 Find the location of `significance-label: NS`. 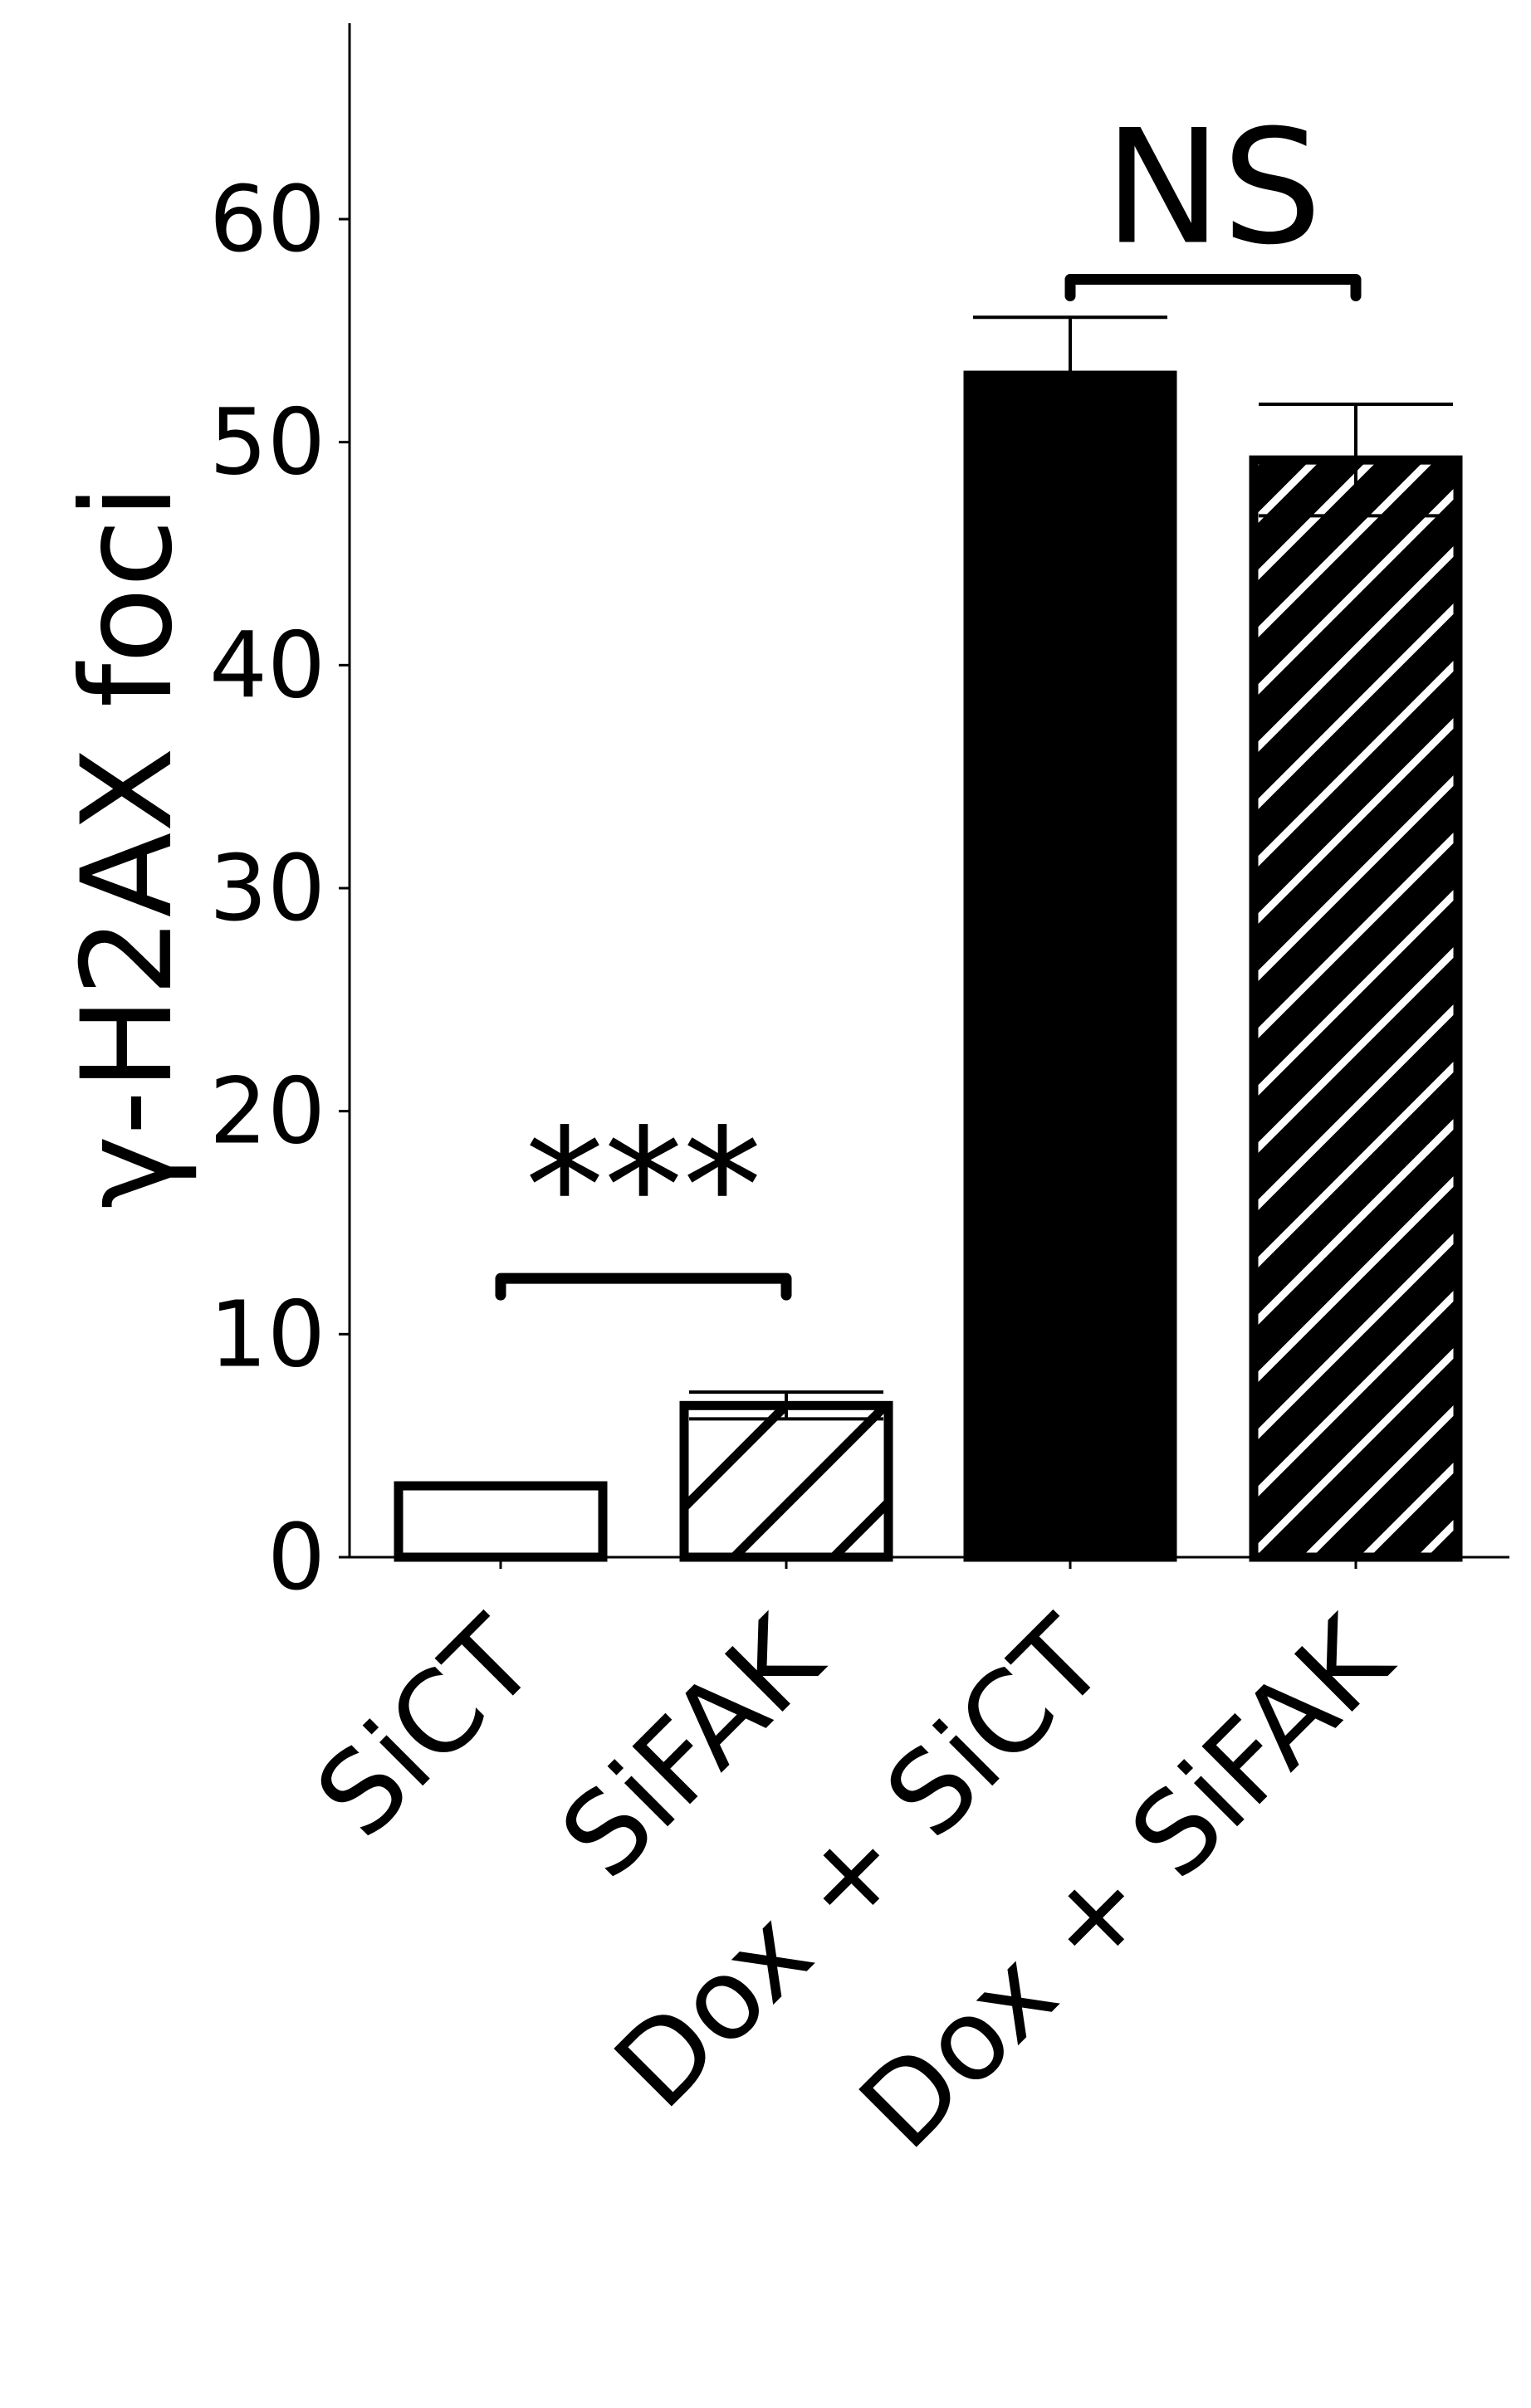

significance-label: NS is located at coordinates (1213, 188).